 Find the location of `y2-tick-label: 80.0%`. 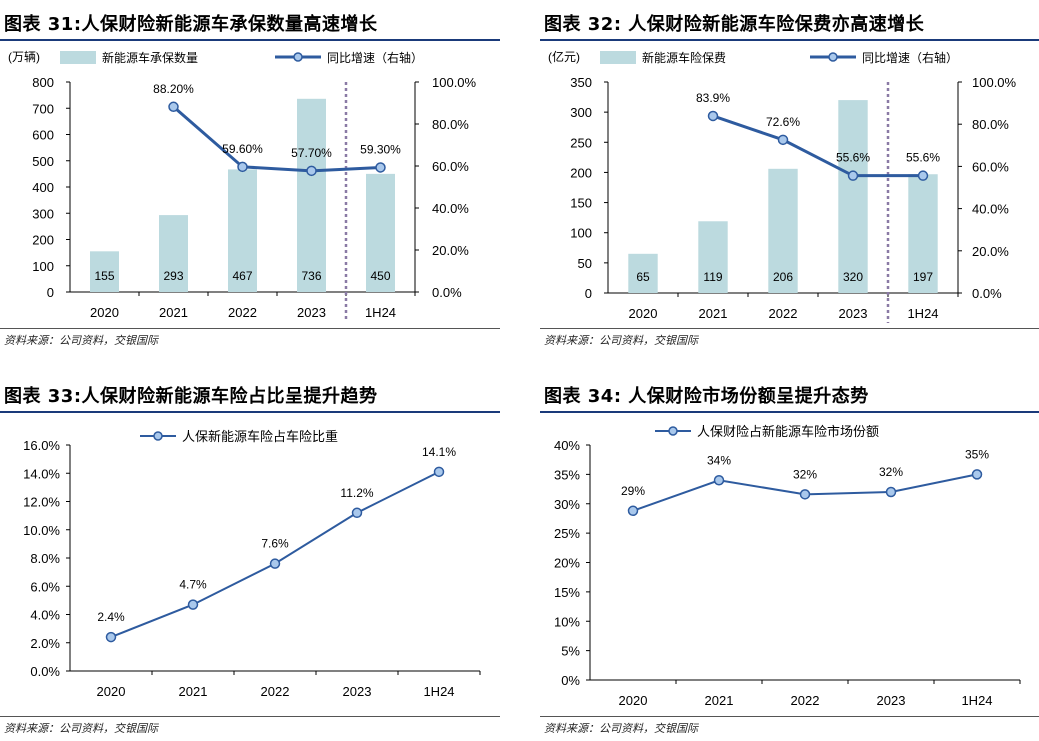

y2-tick-label: 80.0% is located at coordinates (990, 124).